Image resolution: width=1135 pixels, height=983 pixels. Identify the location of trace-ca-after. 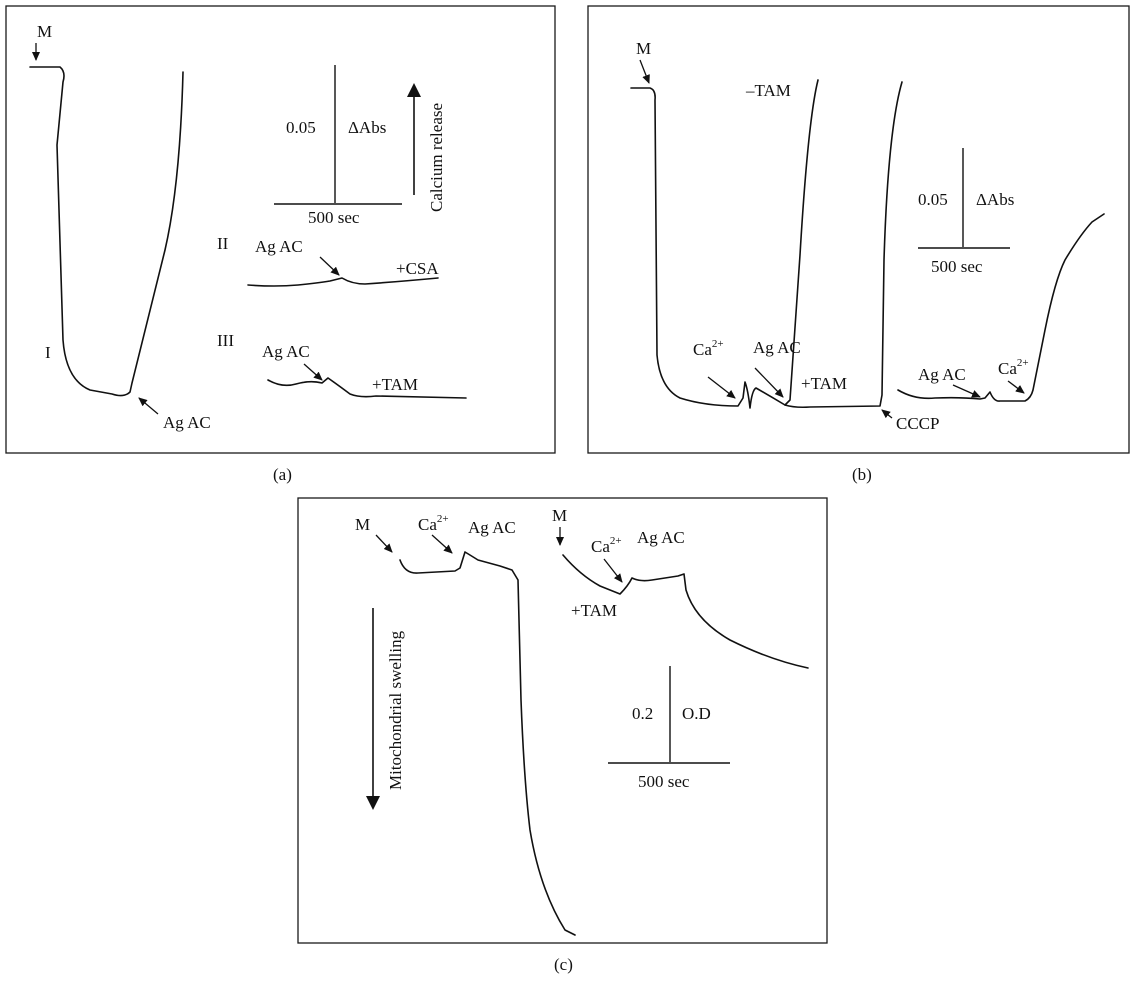
(1001, 307).